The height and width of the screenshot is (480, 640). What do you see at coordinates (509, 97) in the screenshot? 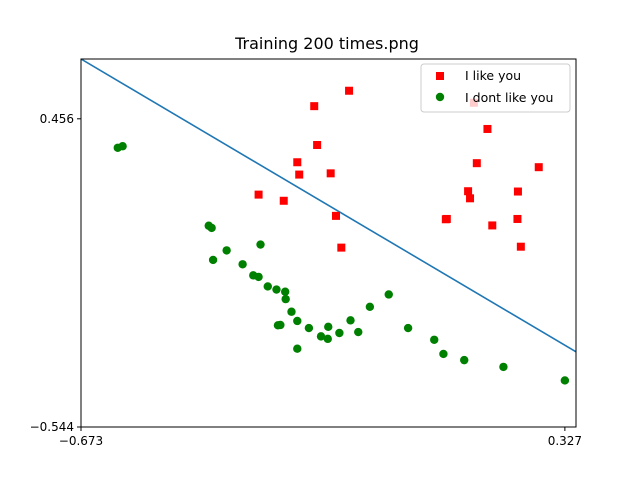
I see `legend-label-dislike: I dont like you` at bounding box center [509, 97].